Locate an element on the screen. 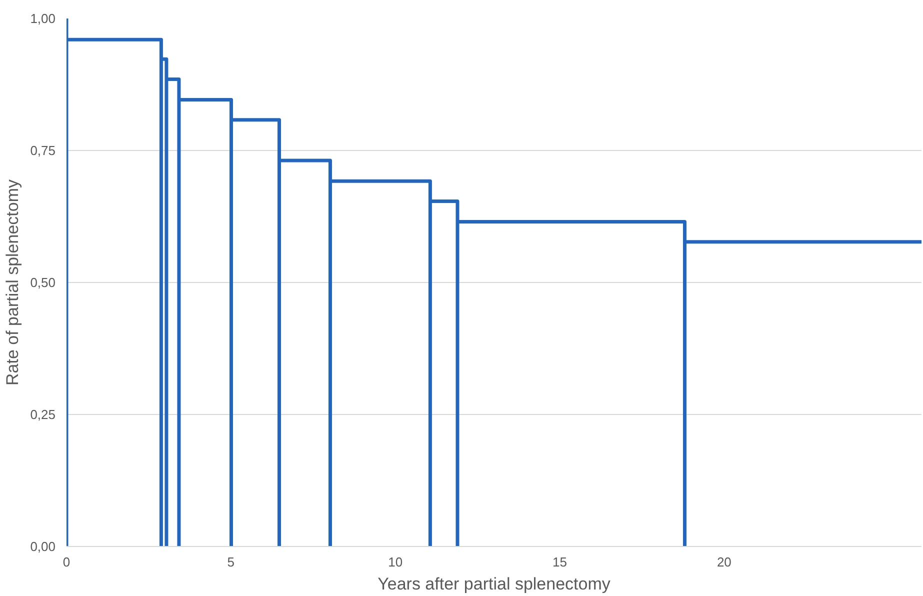  x-tick-label: 10 is located at coordinates (395, 562).